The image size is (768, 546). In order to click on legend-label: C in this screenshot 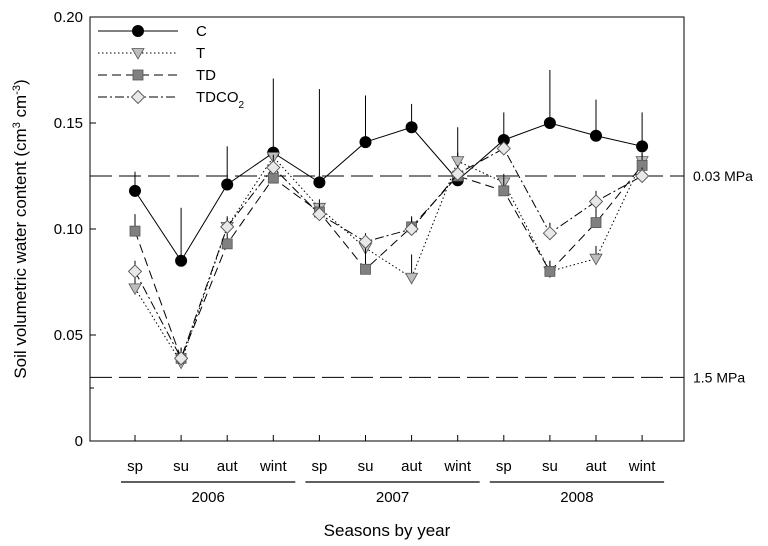, I will do `click(201, 31)`.